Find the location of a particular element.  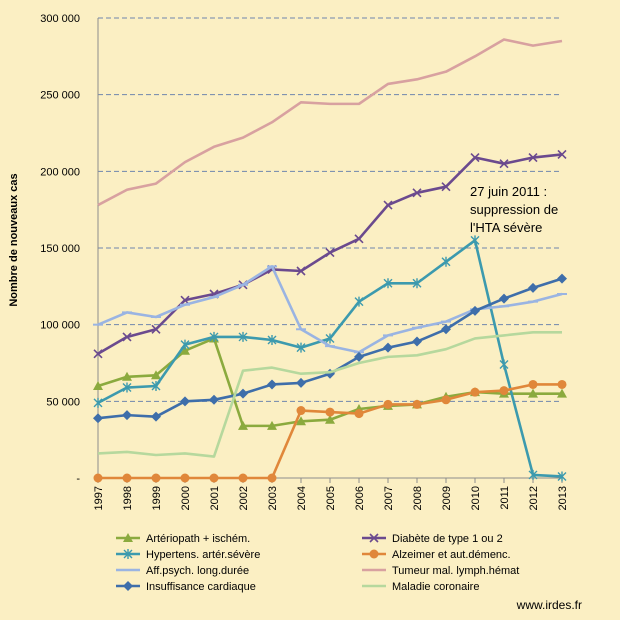

legend-item: Artériopath + ischém. is located at coordinates (183, 539).